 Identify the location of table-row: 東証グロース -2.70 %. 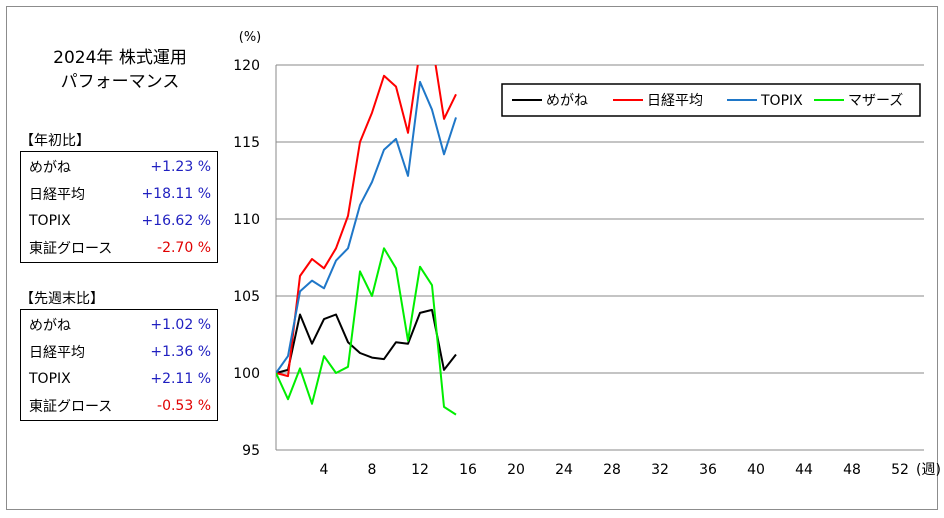
(119, 247).